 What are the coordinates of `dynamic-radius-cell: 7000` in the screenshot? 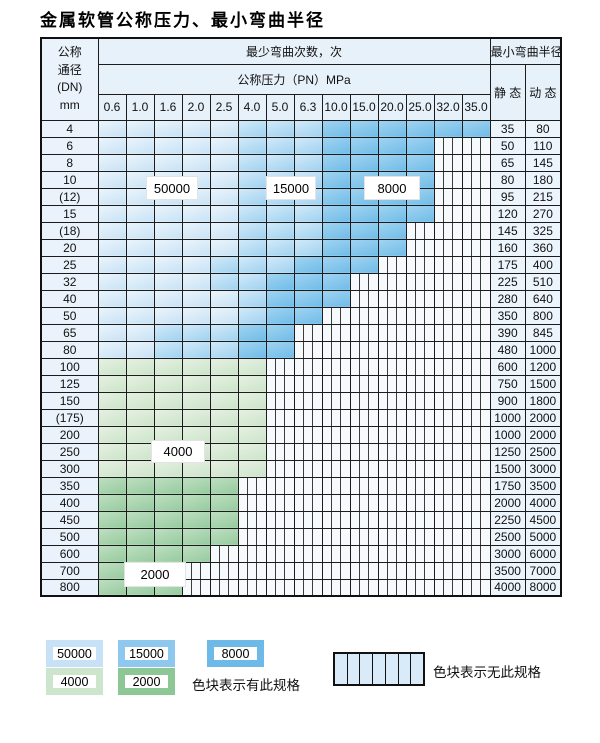 It's located at (543, 570).